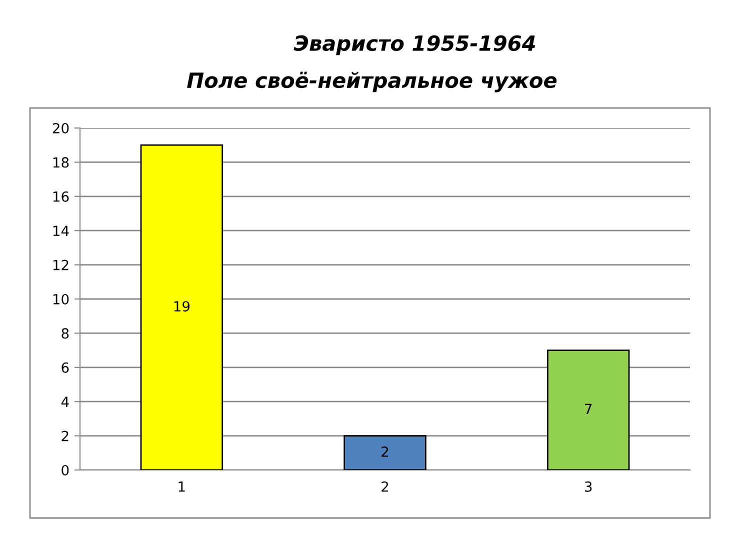 This screenshot has width=730, height=542. What do you see at coordinates (415, 45) in the screenshot?
I see `chart-title: Эваристо 1955-1964` at bounding box center [415, 45].